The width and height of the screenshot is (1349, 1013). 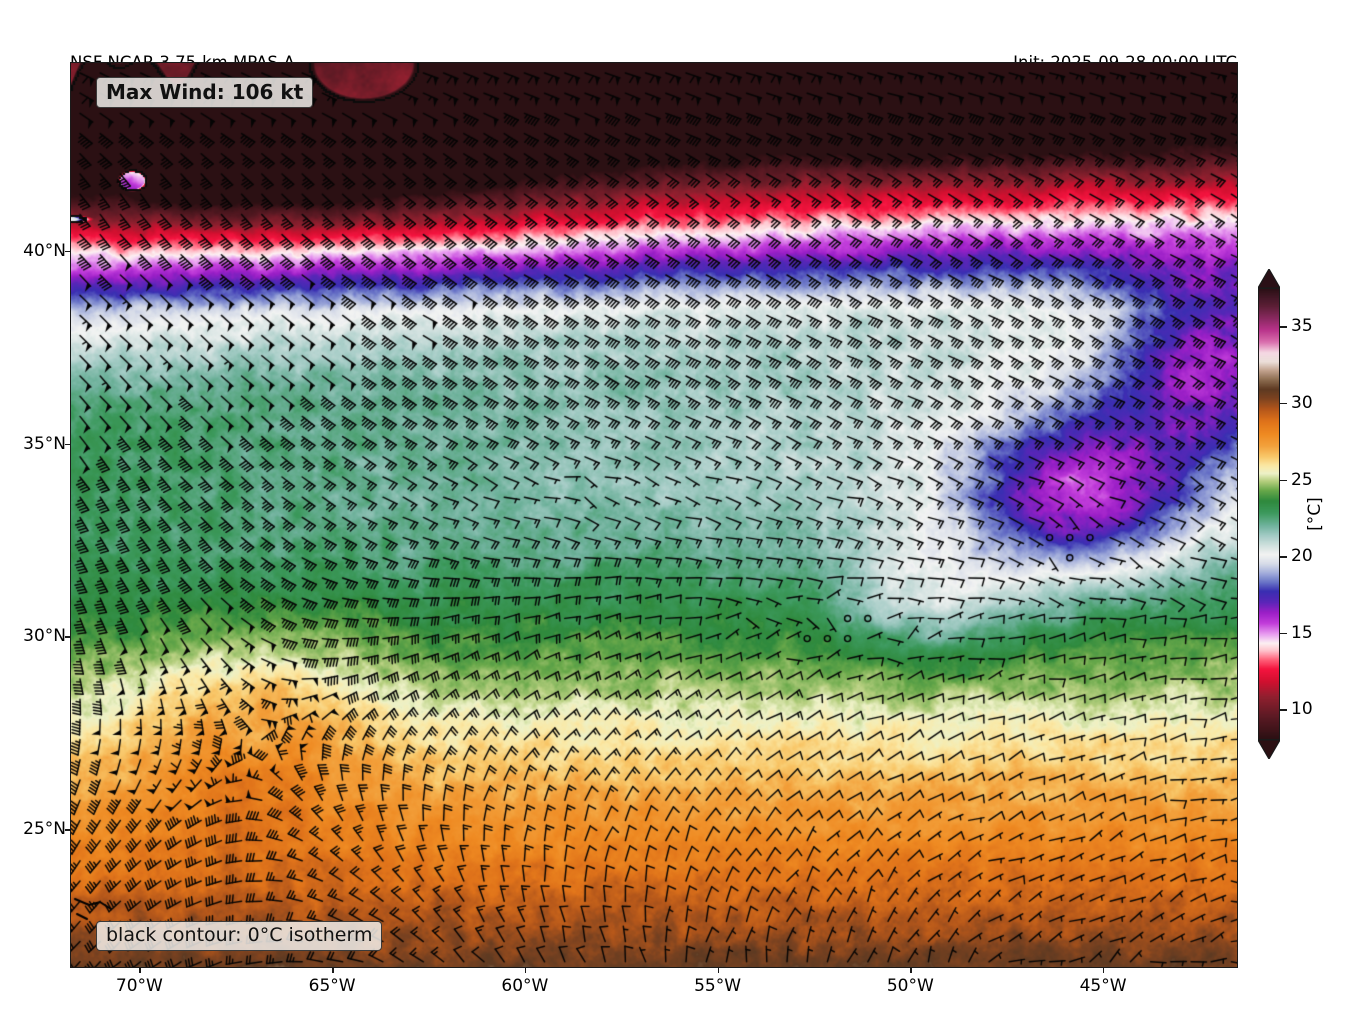 I want to click on lon-tick-label-45°w: 45°W, so click(x=1103, y=986).